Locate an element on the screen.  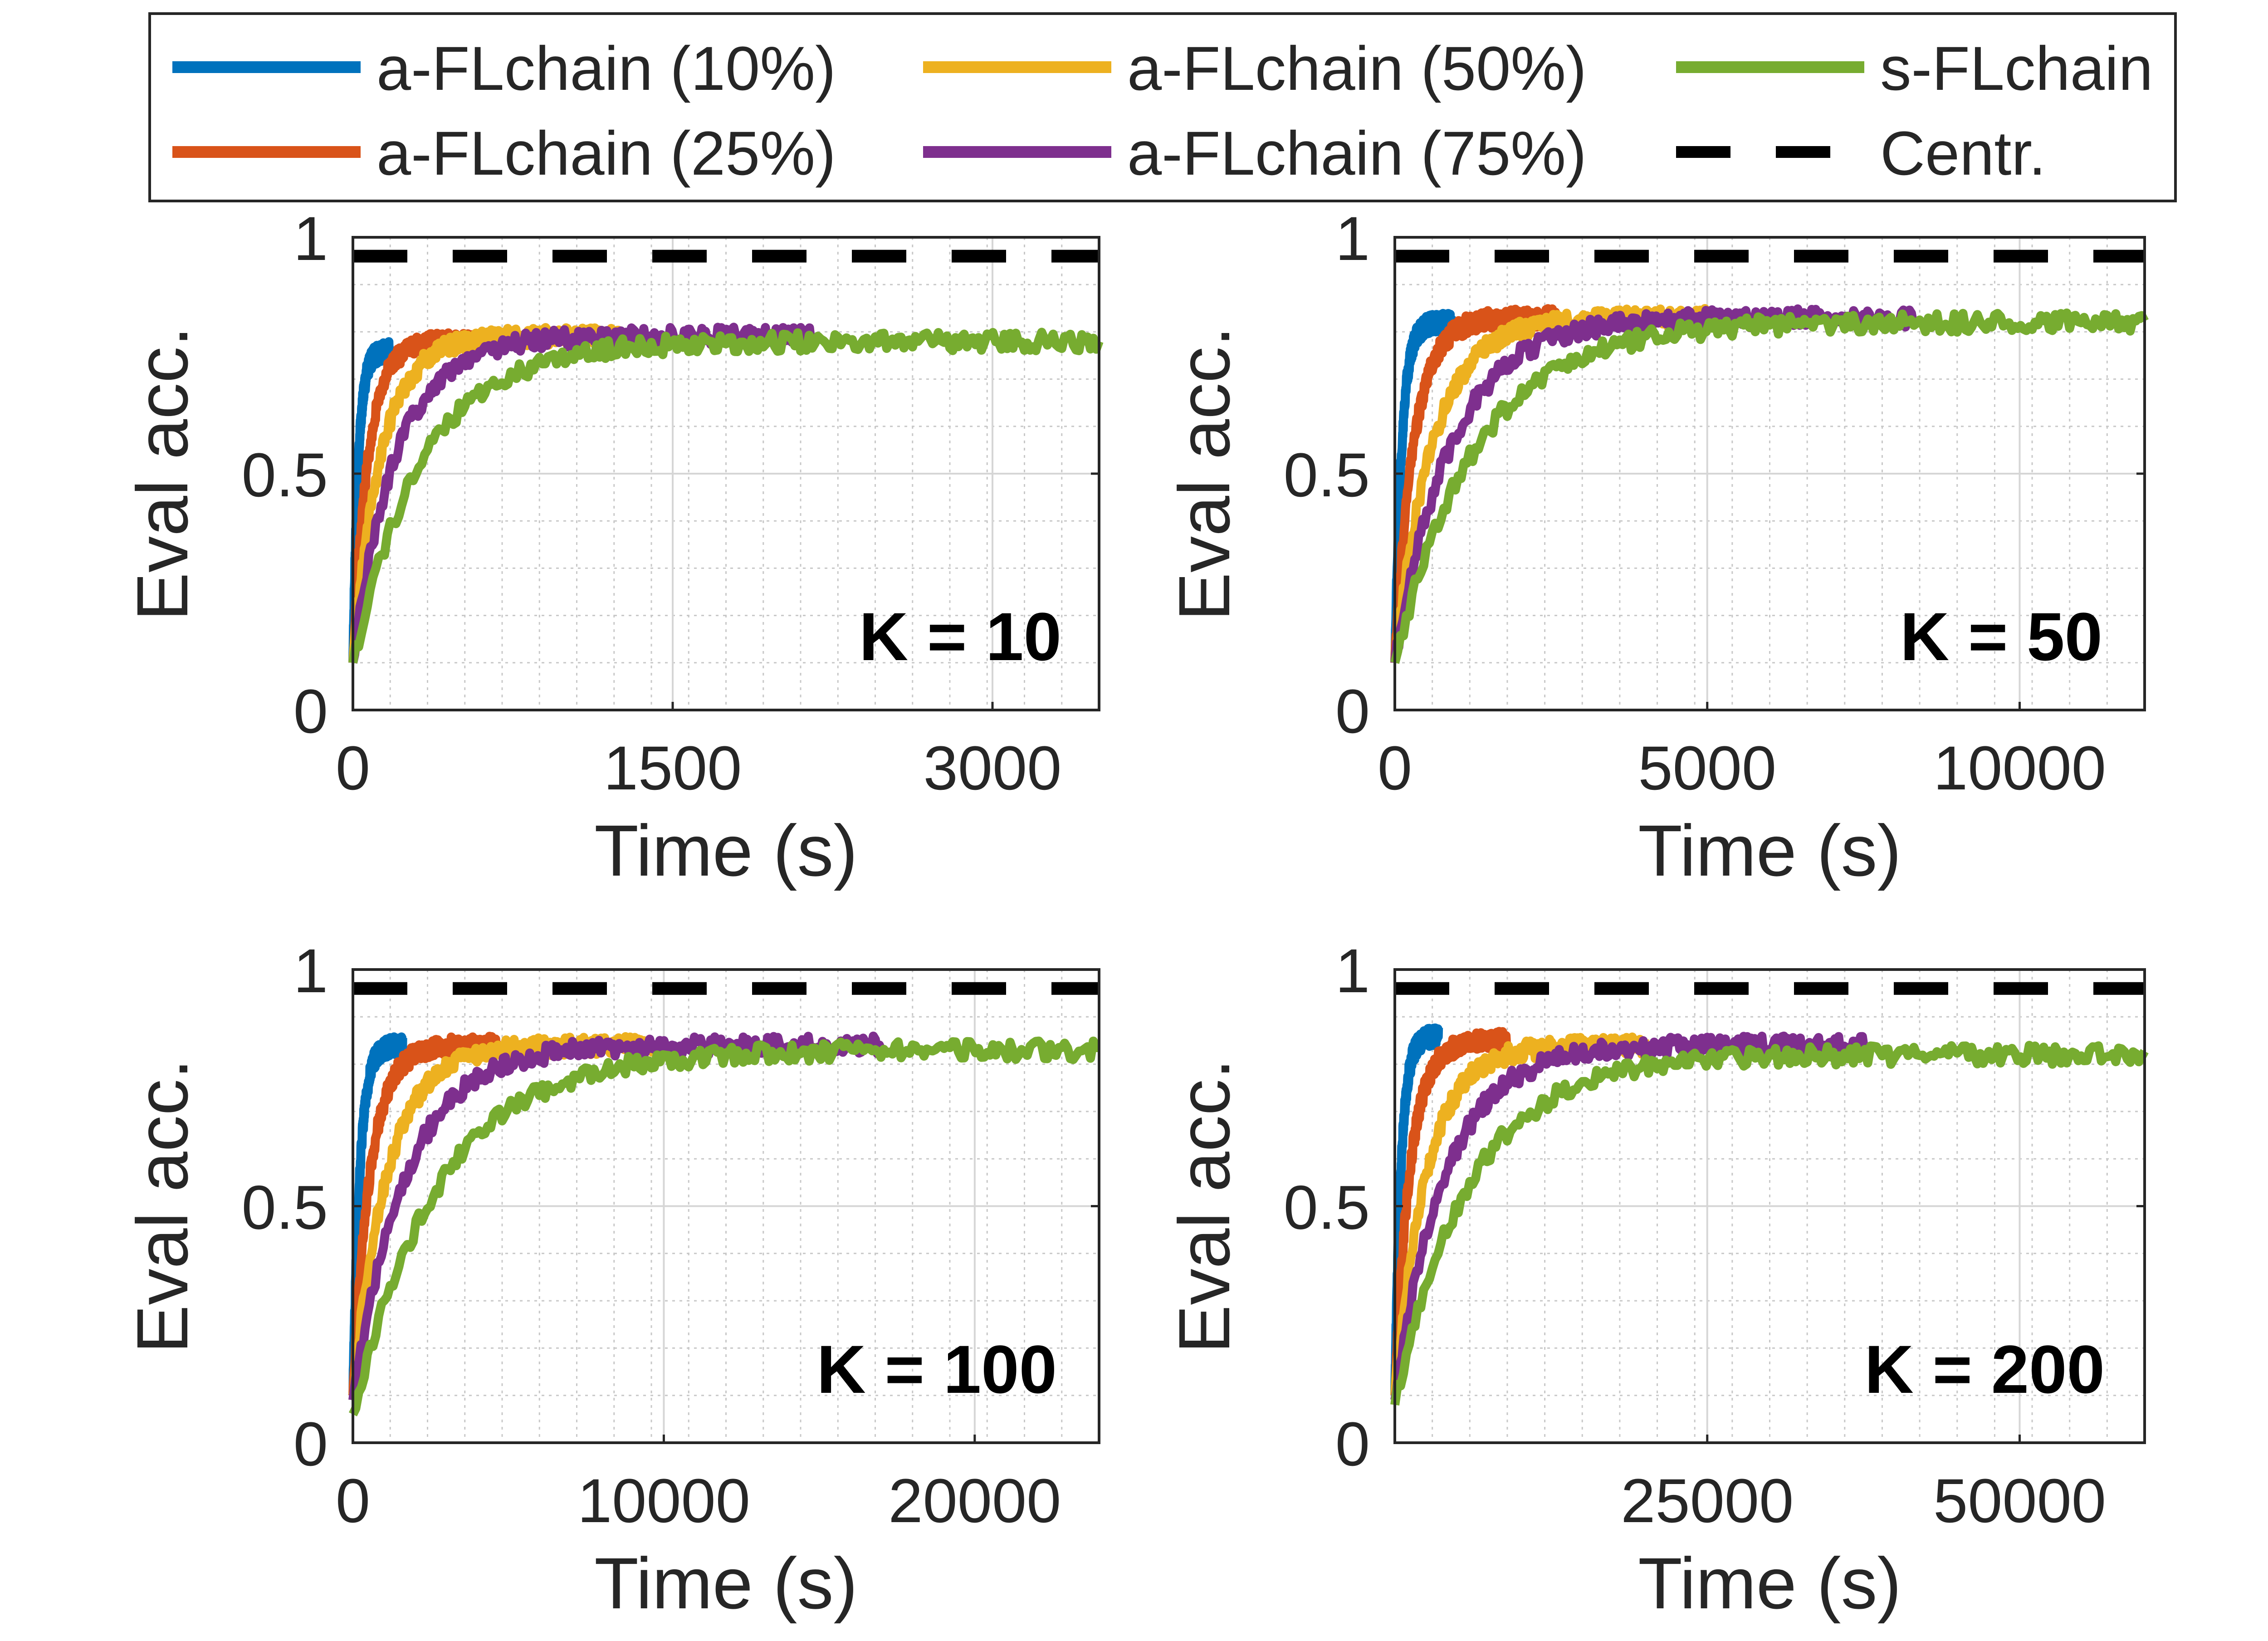
legend-label-a-flchain-75: a-FLchain (75%) is located at coordinates (1357, 153).